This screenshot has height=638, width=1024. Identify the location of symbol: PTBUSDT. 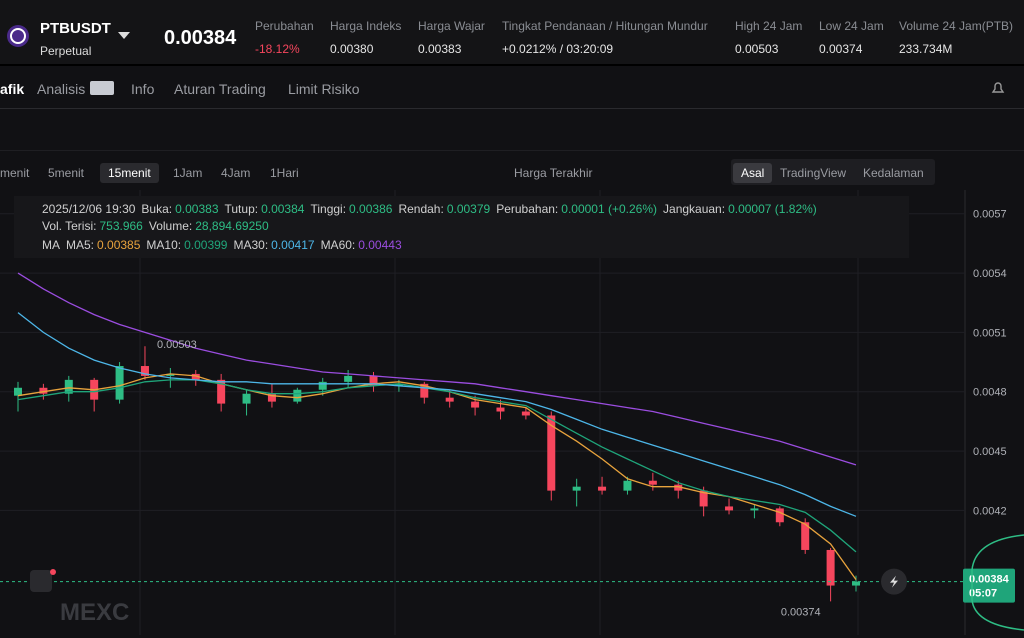
(75, 28).